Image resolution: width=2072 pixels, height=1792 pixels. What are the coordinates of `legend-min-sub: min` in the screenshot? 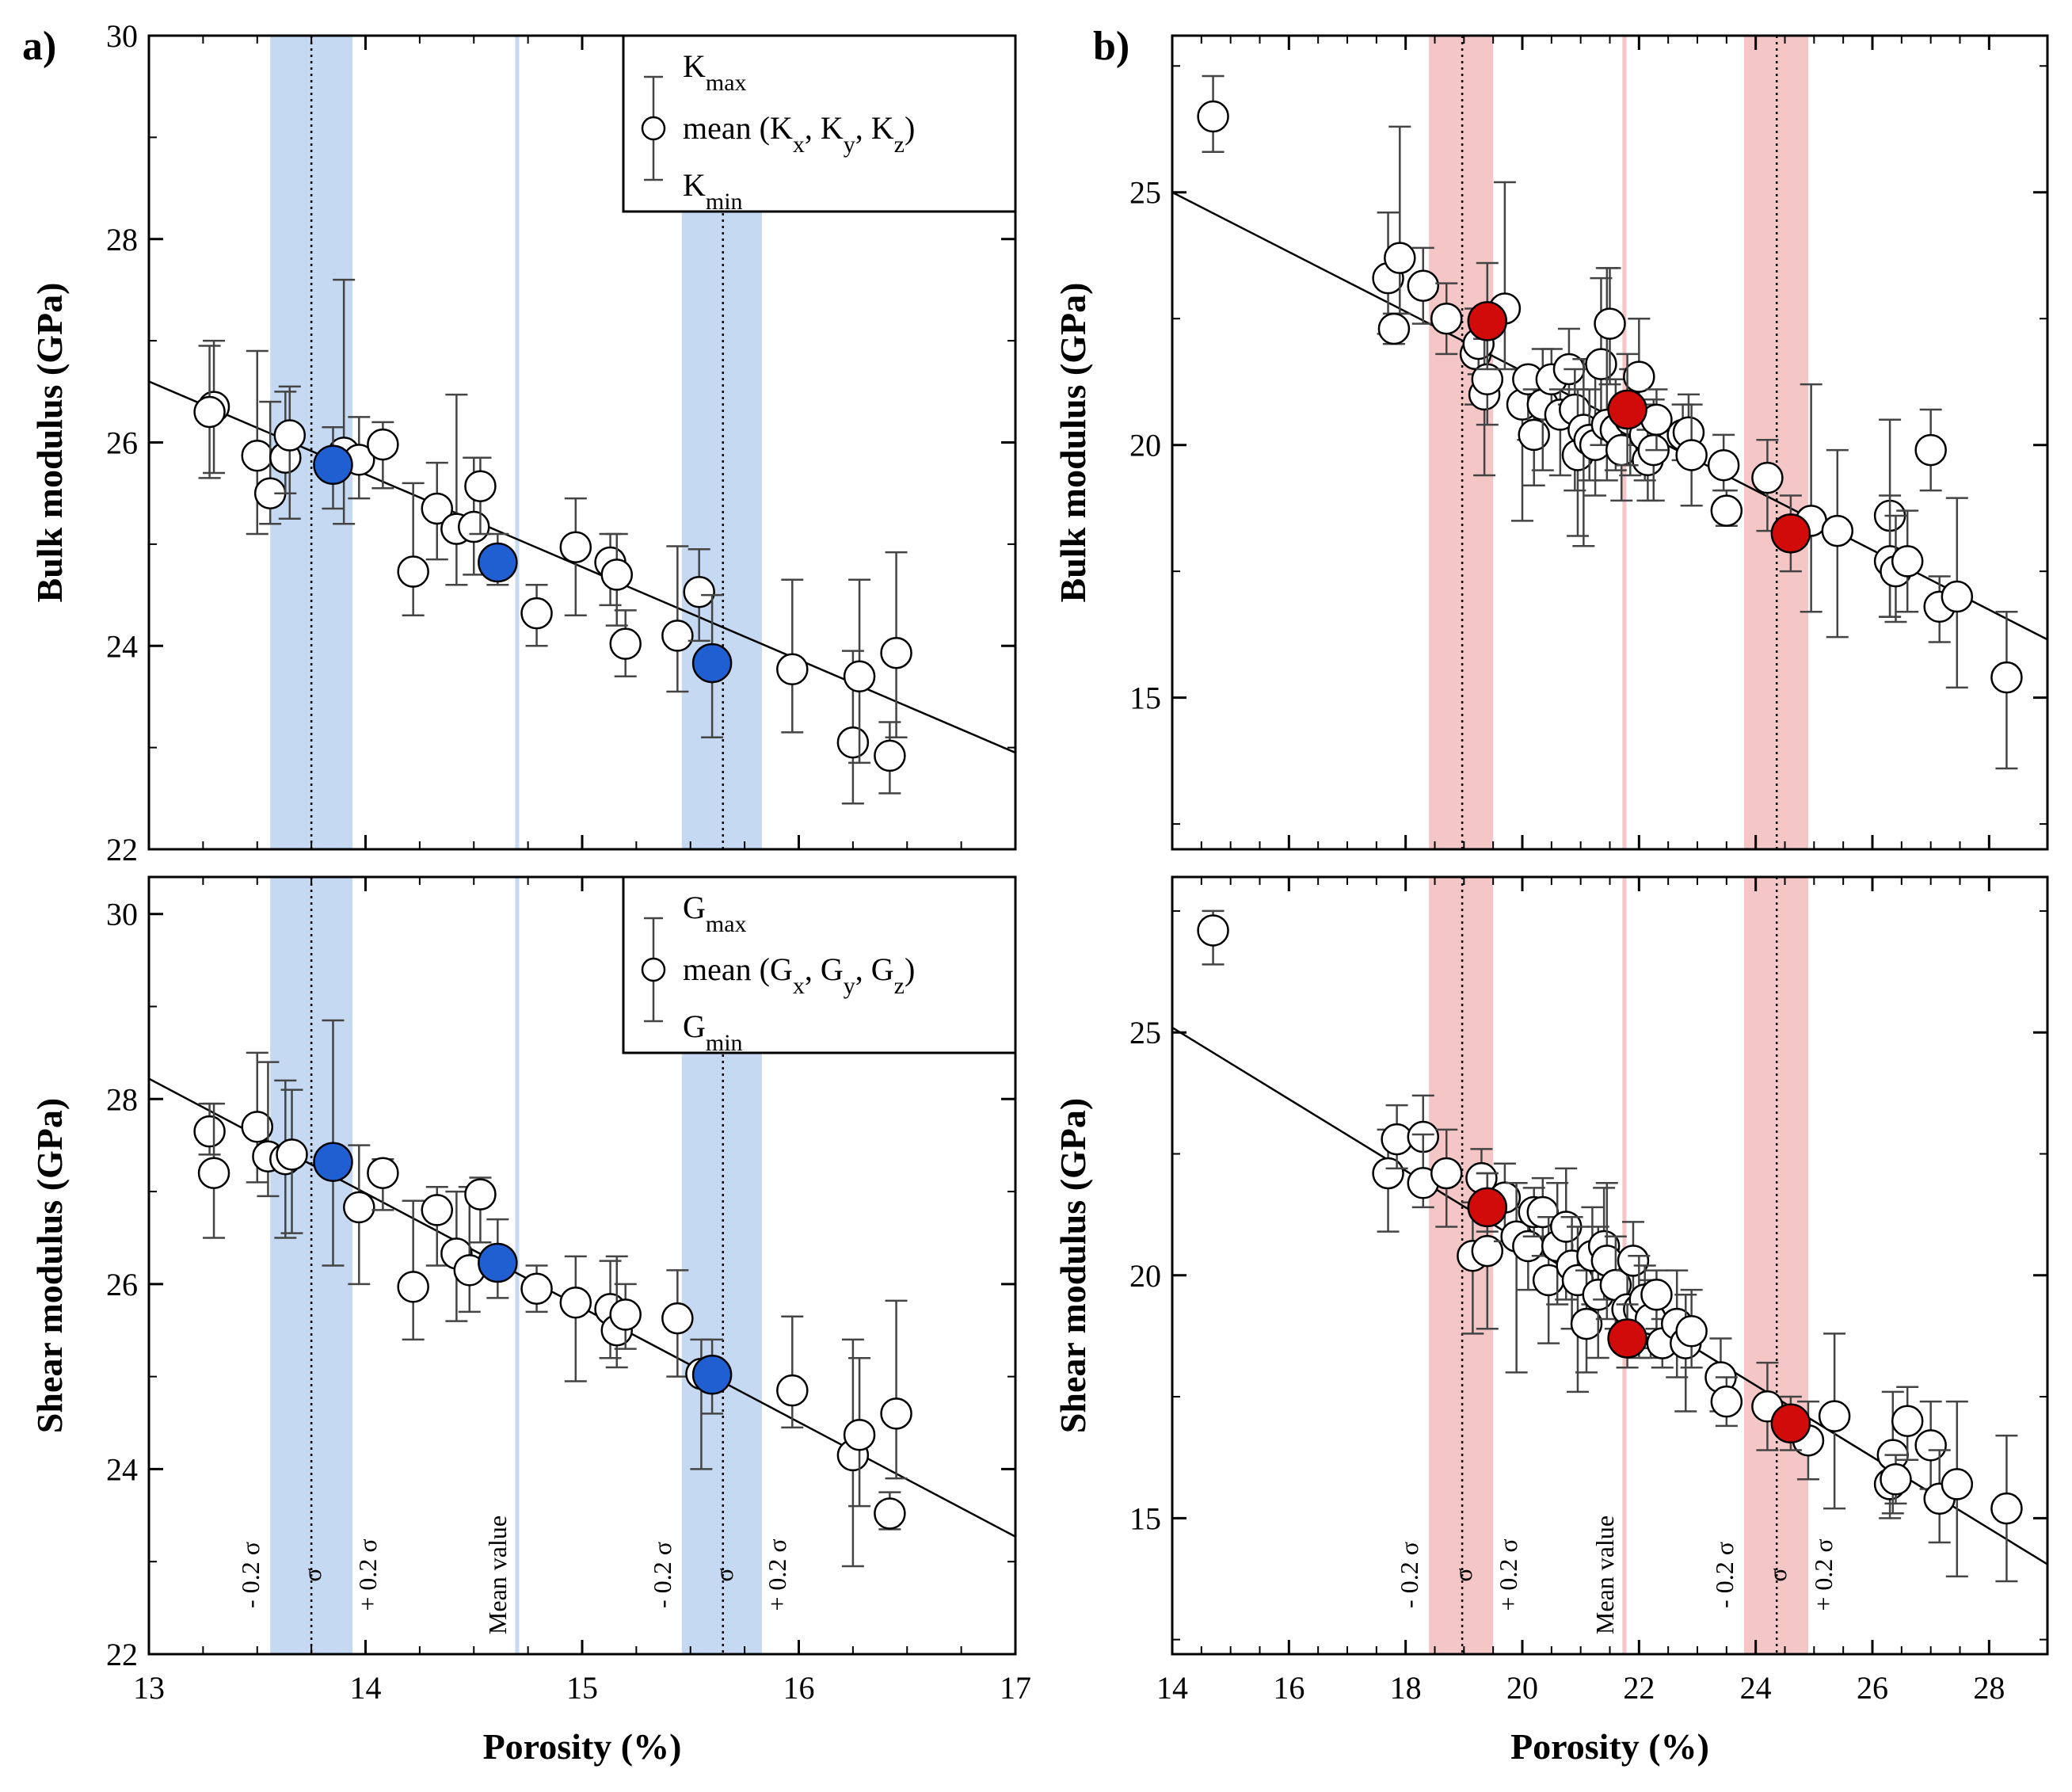 It's located at (724, 202).